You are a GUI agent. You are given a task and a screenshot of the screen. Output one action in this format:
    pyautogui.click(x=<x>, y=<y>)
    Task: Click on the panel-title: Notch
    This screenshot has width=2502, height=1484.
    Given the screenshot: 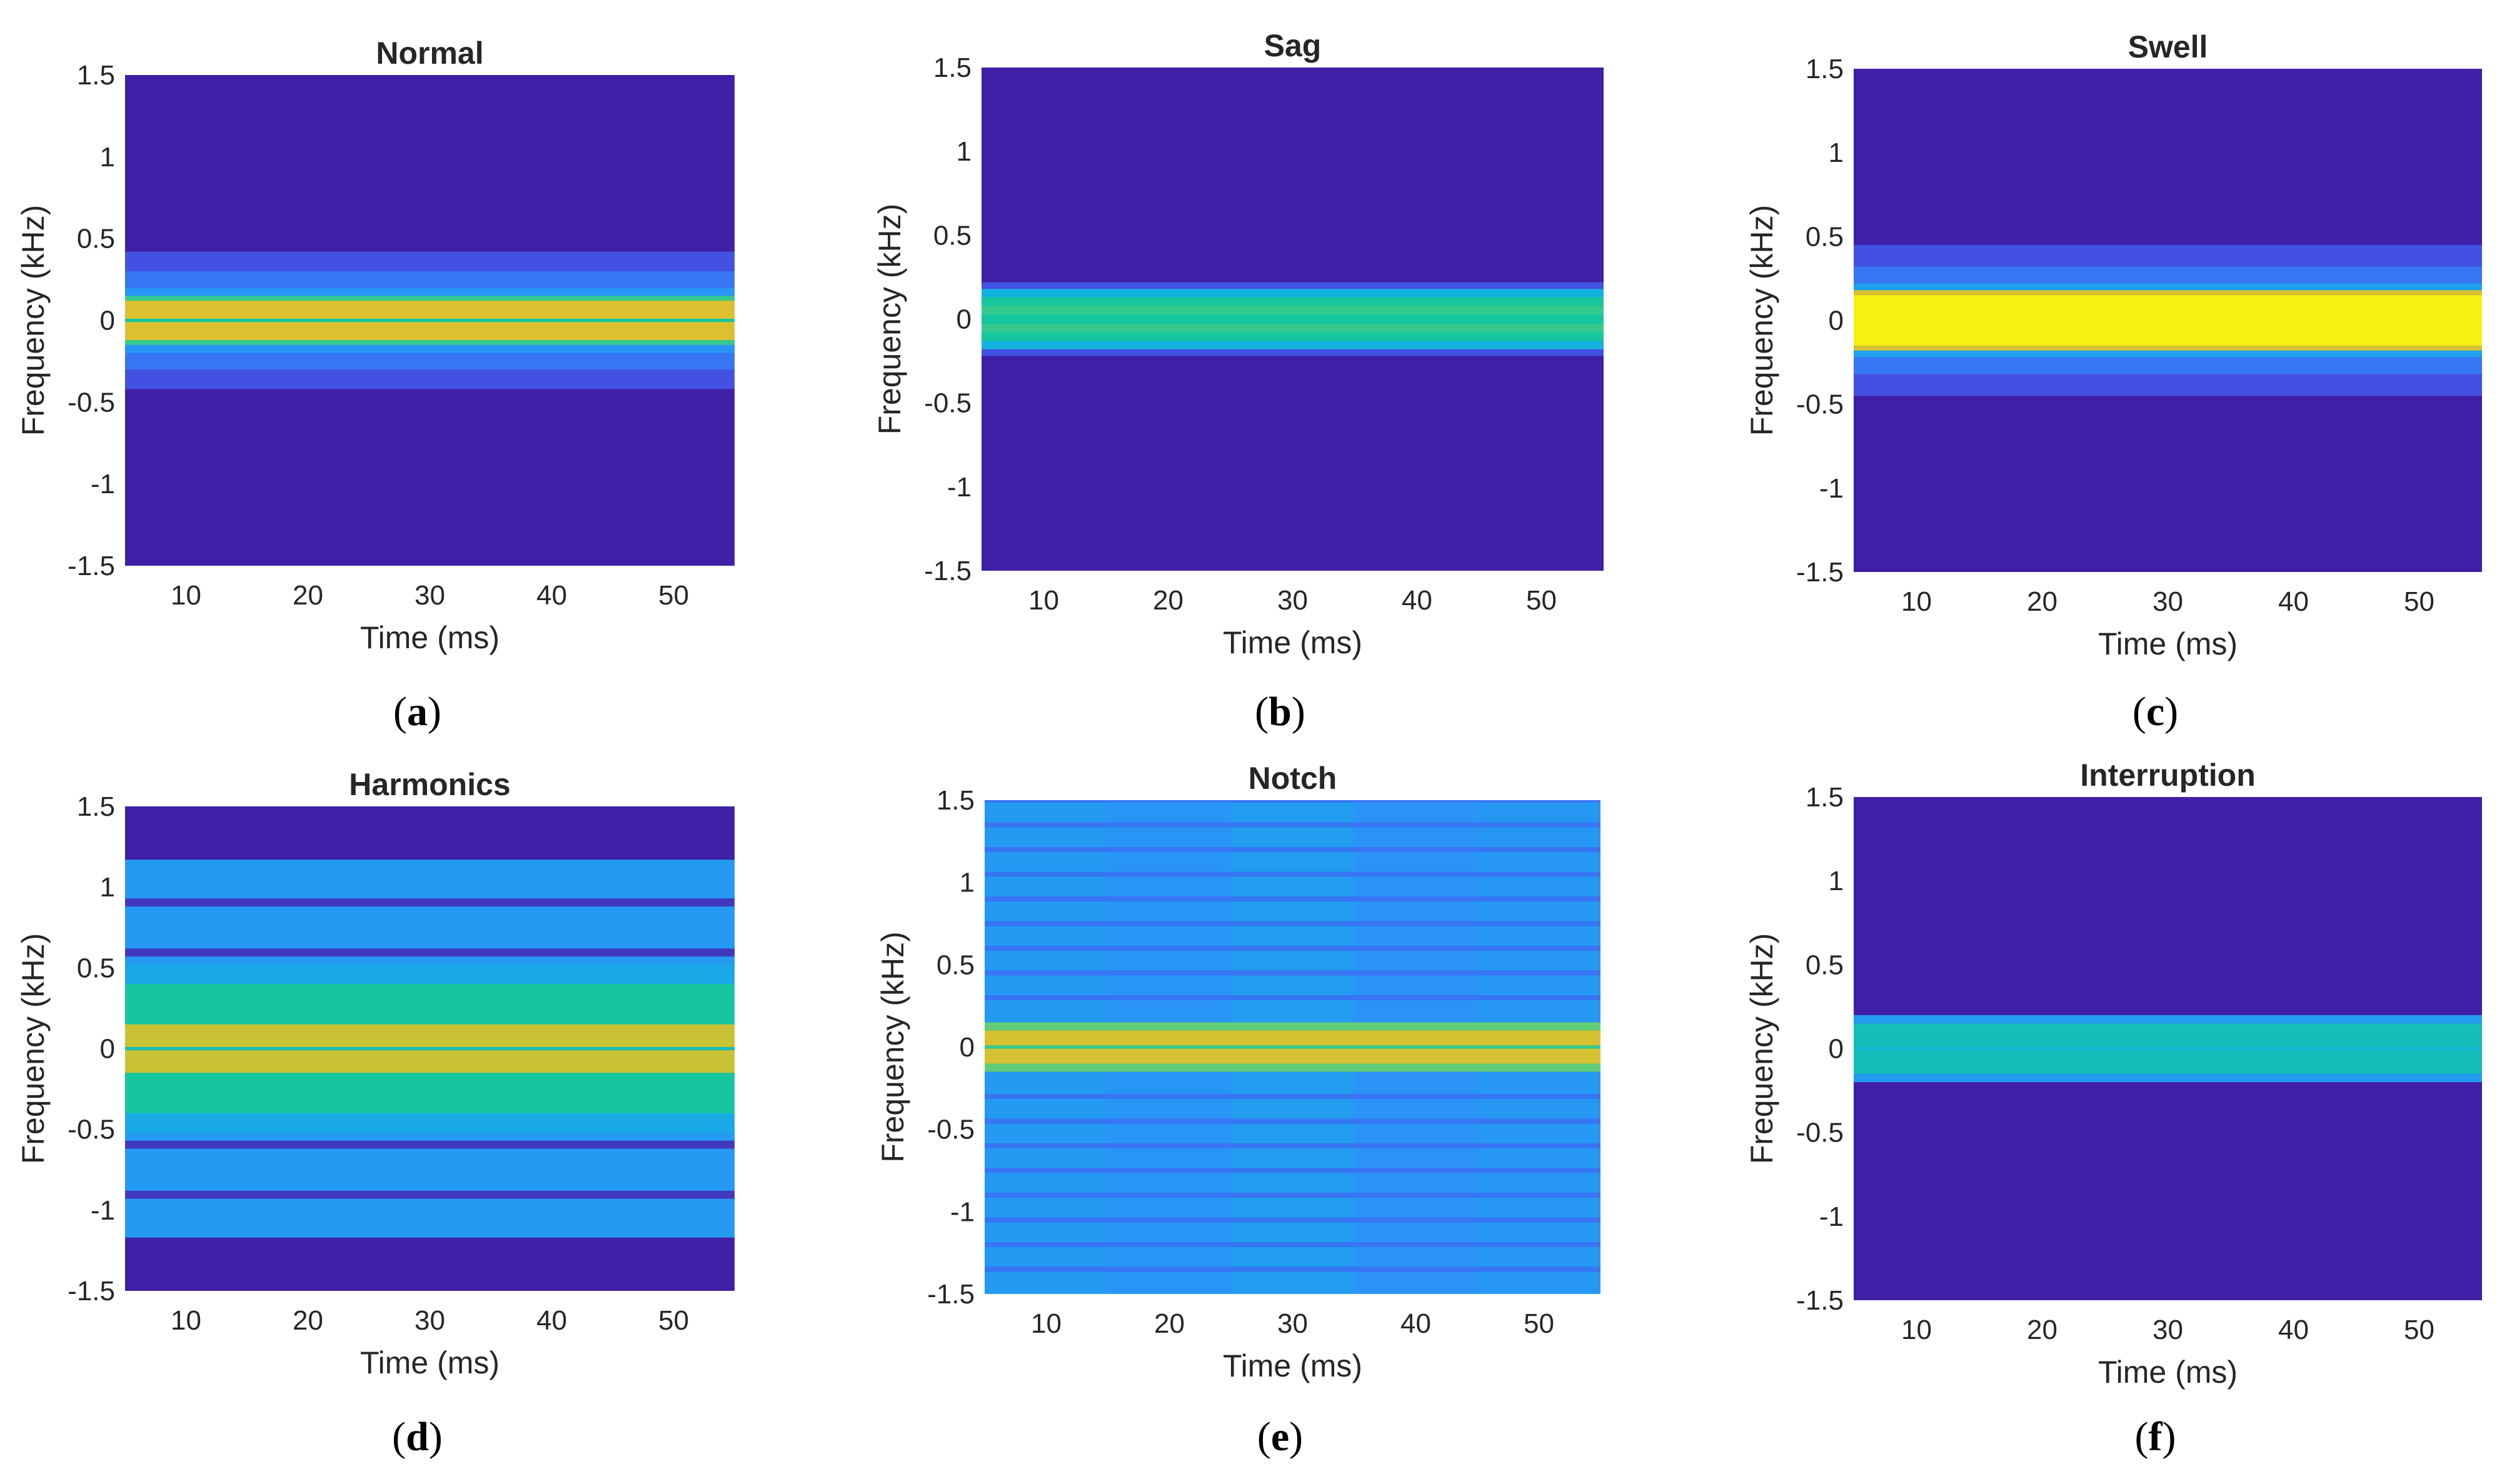 What is the action you would take?
    pyautogui.click(x=1292, y=778)
    